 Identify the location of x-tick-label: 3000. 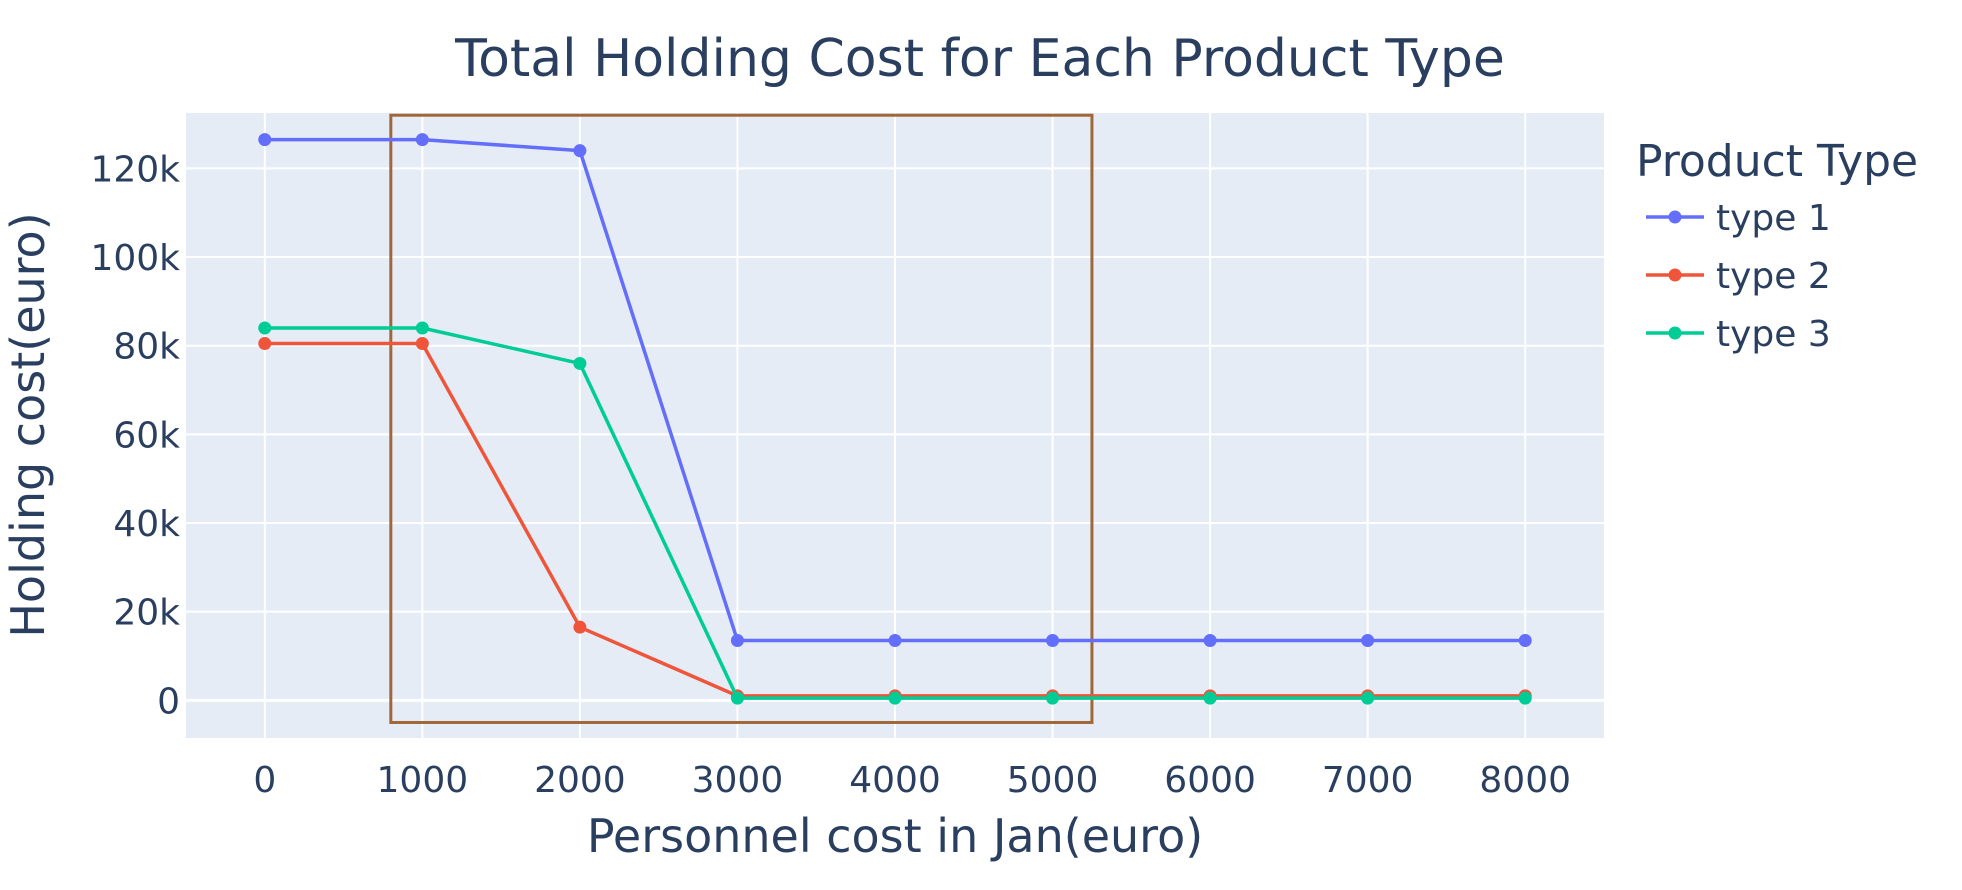
(738, 780).